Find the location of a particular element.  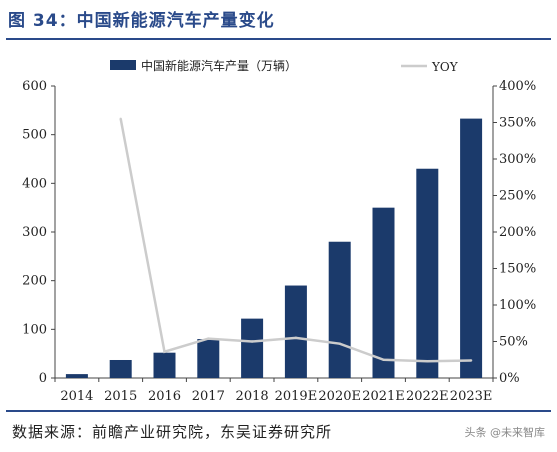

left-tick-label: 200 is located at coordinates (34, 281).